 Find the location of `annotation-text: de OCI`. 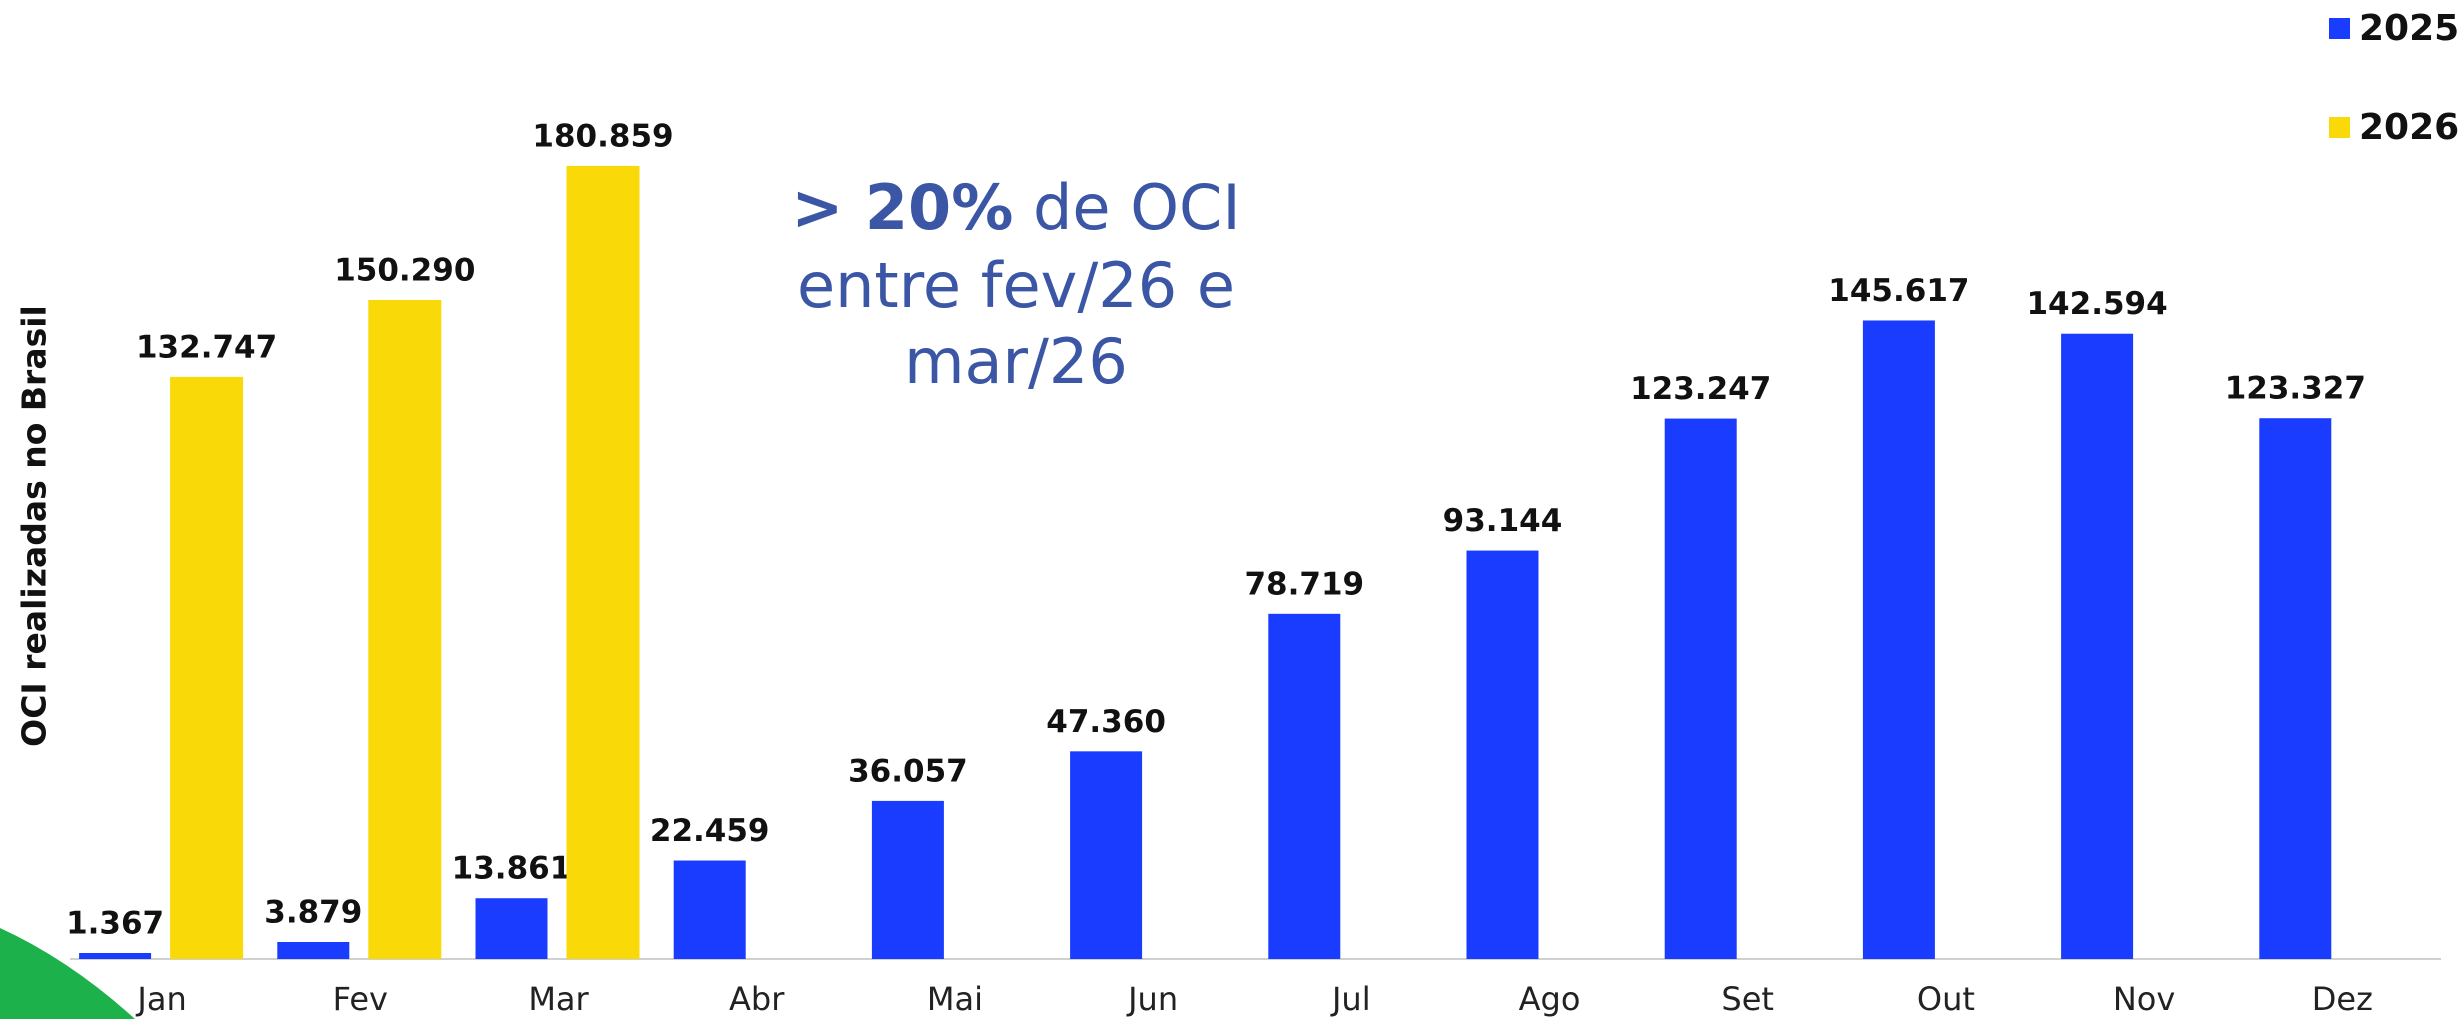

annotation-text: de OCI is located at coordinates (1137, 207).